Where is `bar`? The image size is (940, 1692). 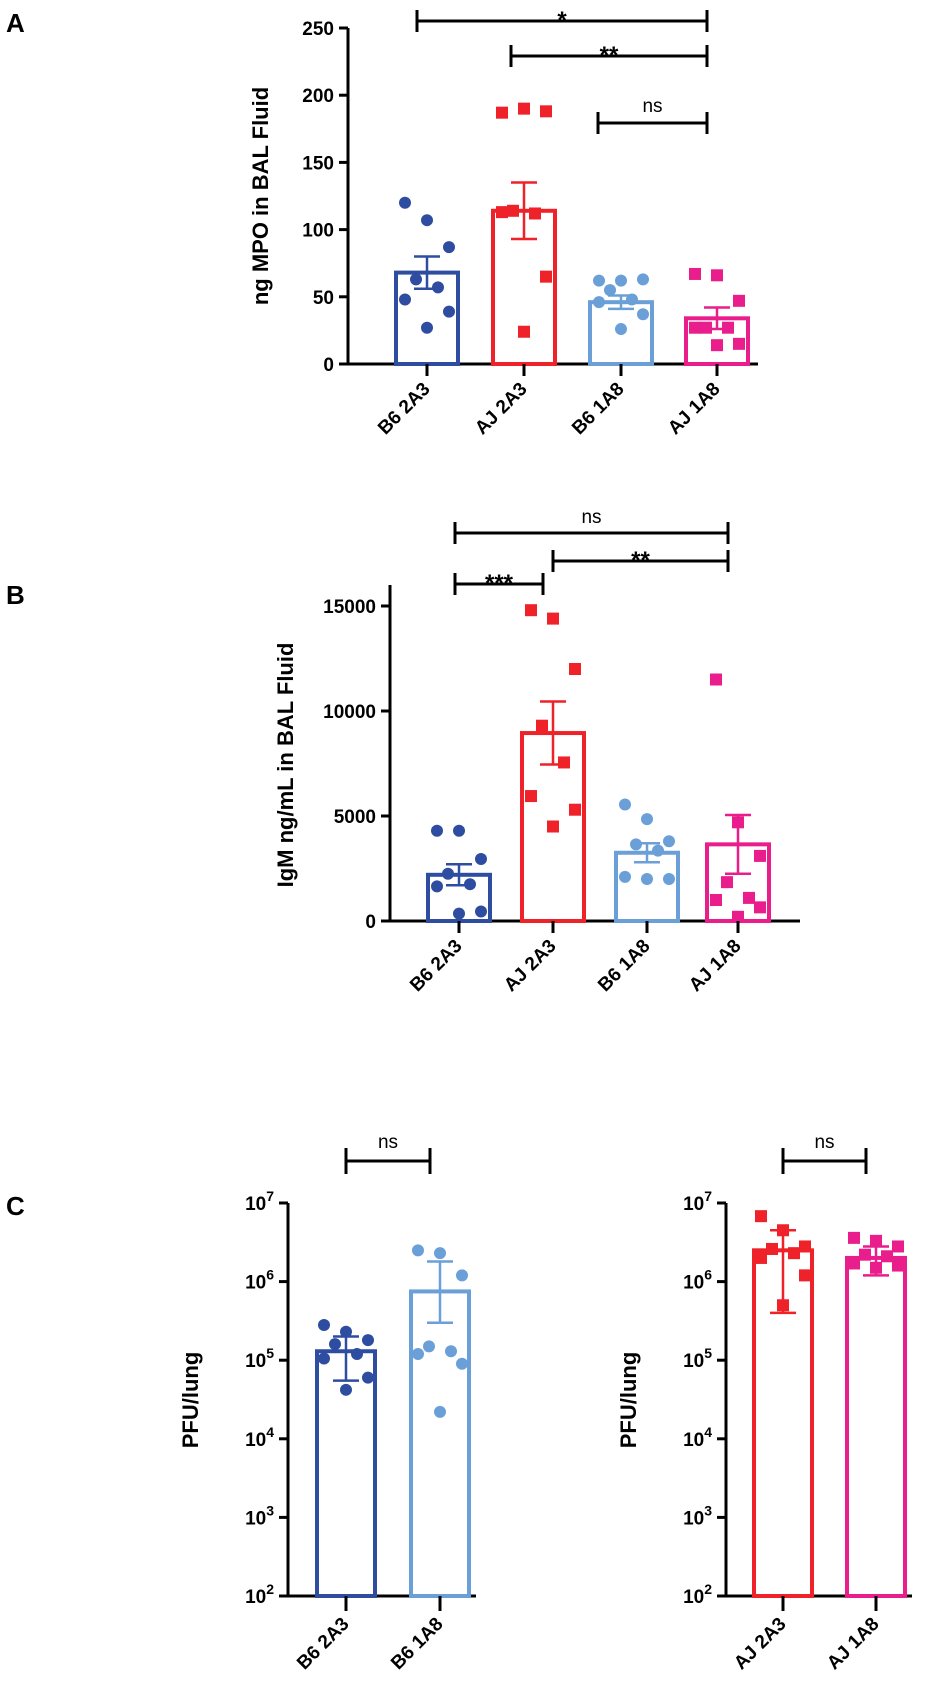 bar is located at coordinates (876, 1427).